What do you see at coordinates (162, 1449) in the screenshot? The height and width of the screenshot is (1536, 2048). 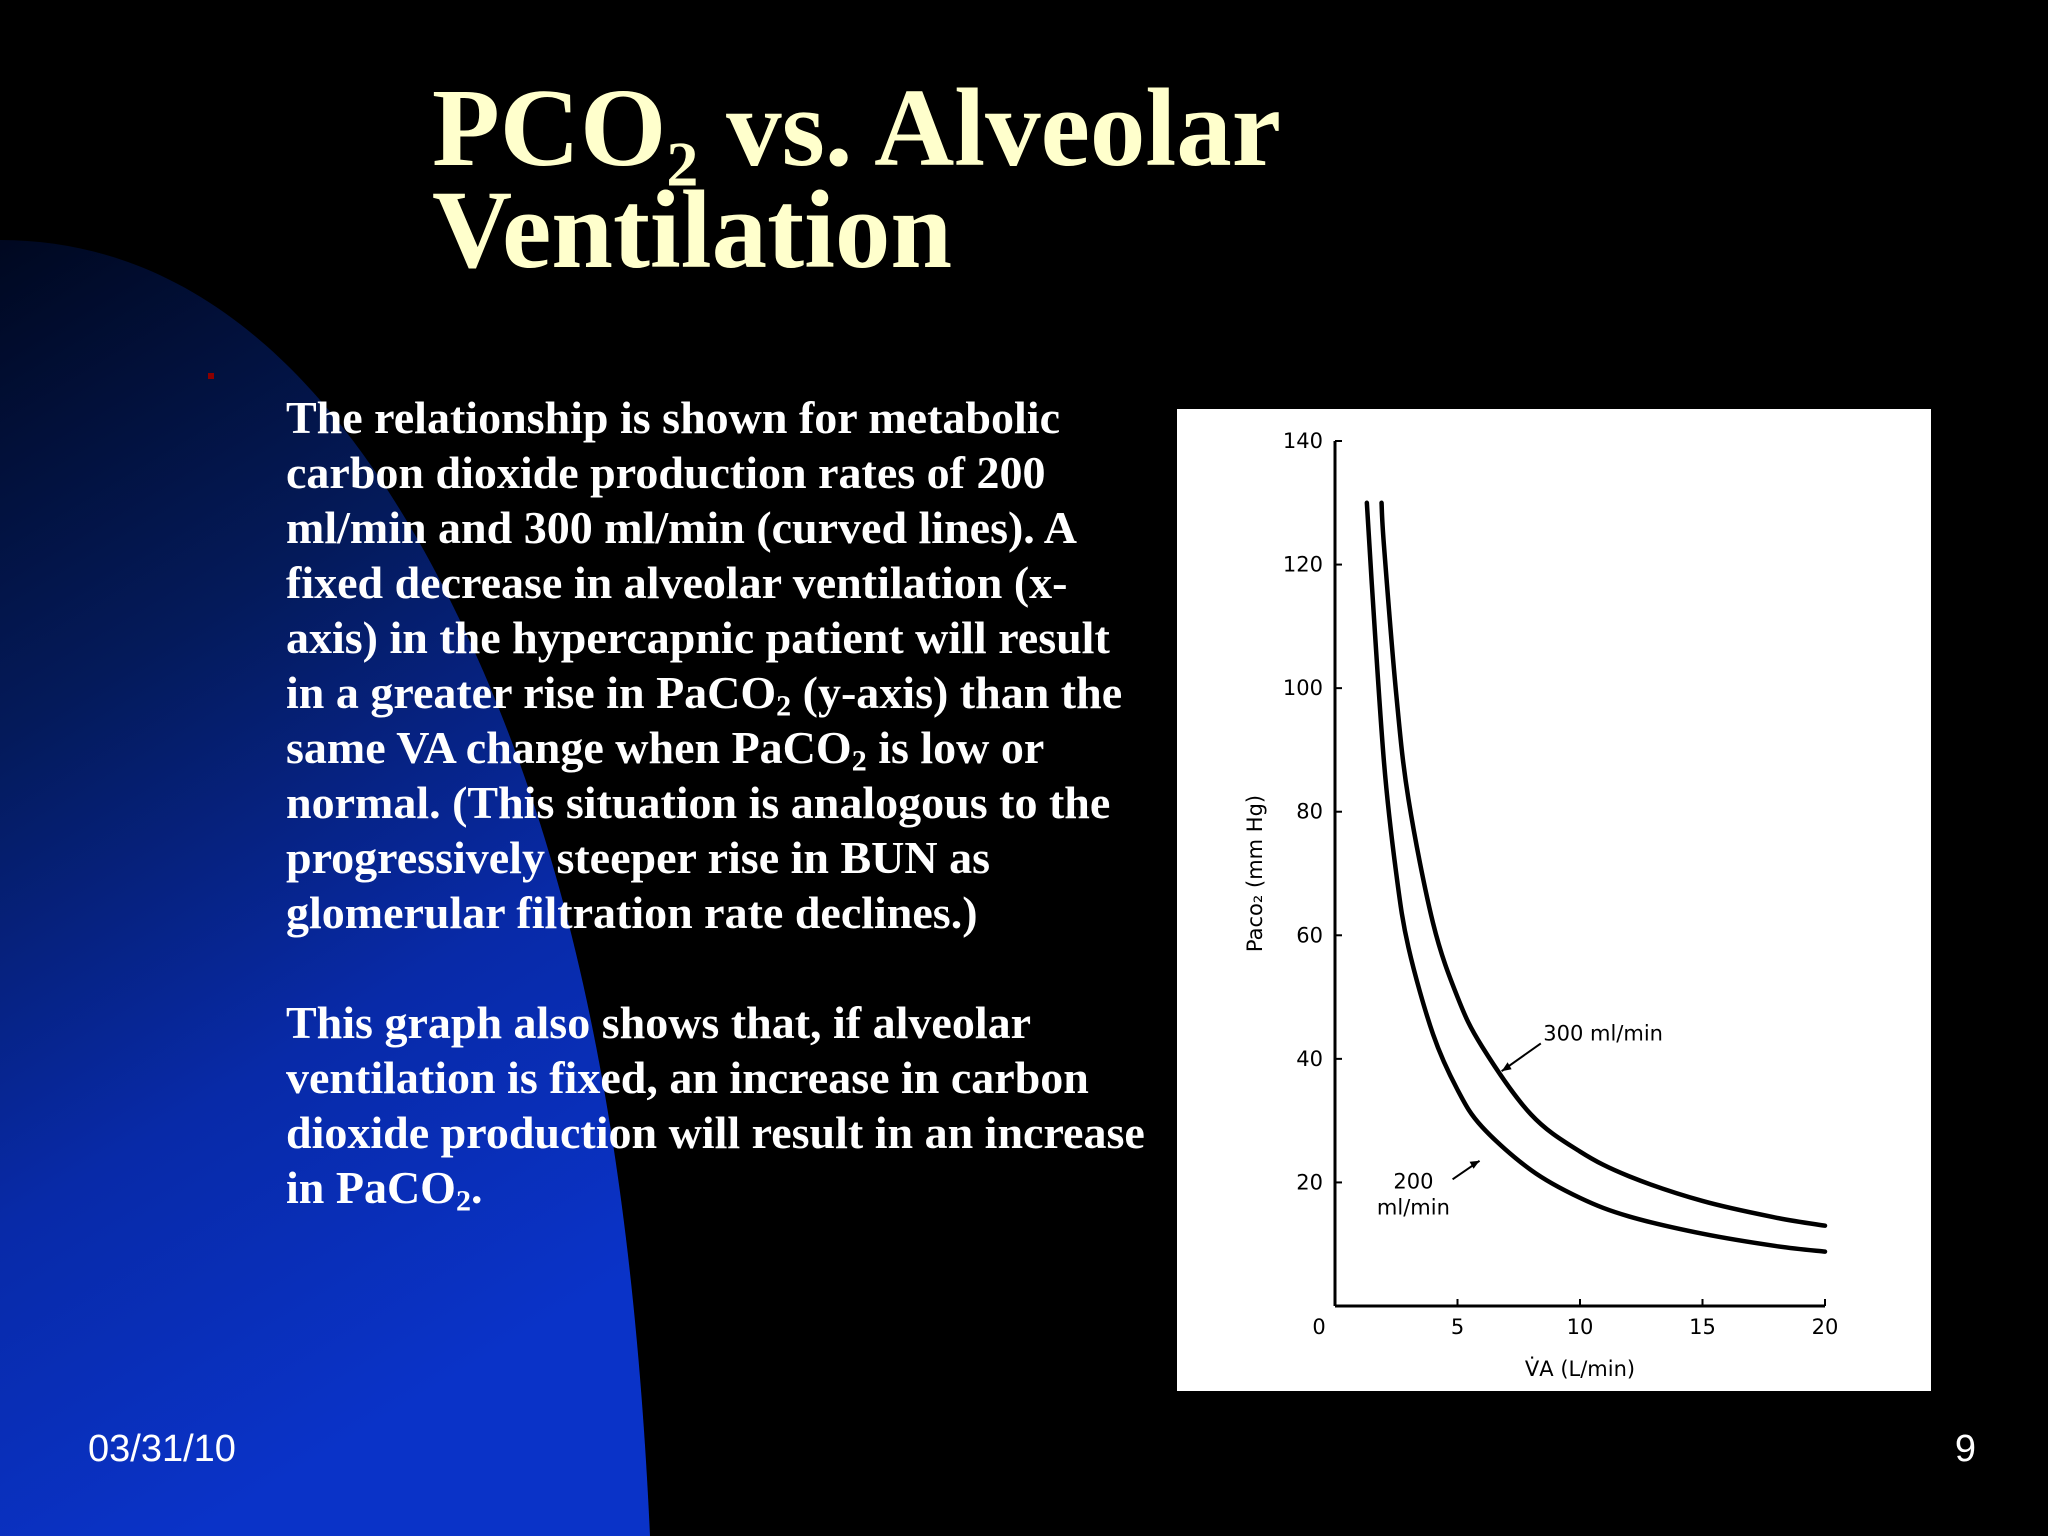 I see `footer-date: 03/31/10` at bounding box center [162, 1449].